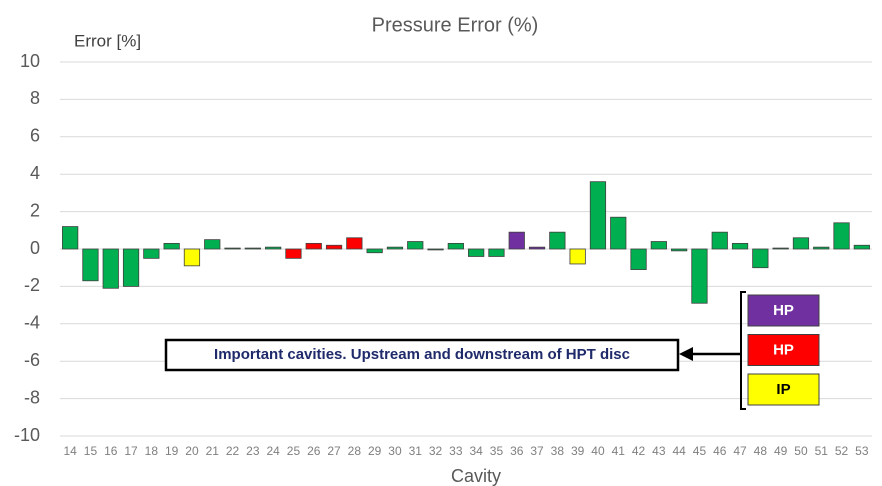  What do you see at coordinates (107, 40) in the screenshot?
I see `y-axis-label: Error [%]` at bounding box center [107, 40].